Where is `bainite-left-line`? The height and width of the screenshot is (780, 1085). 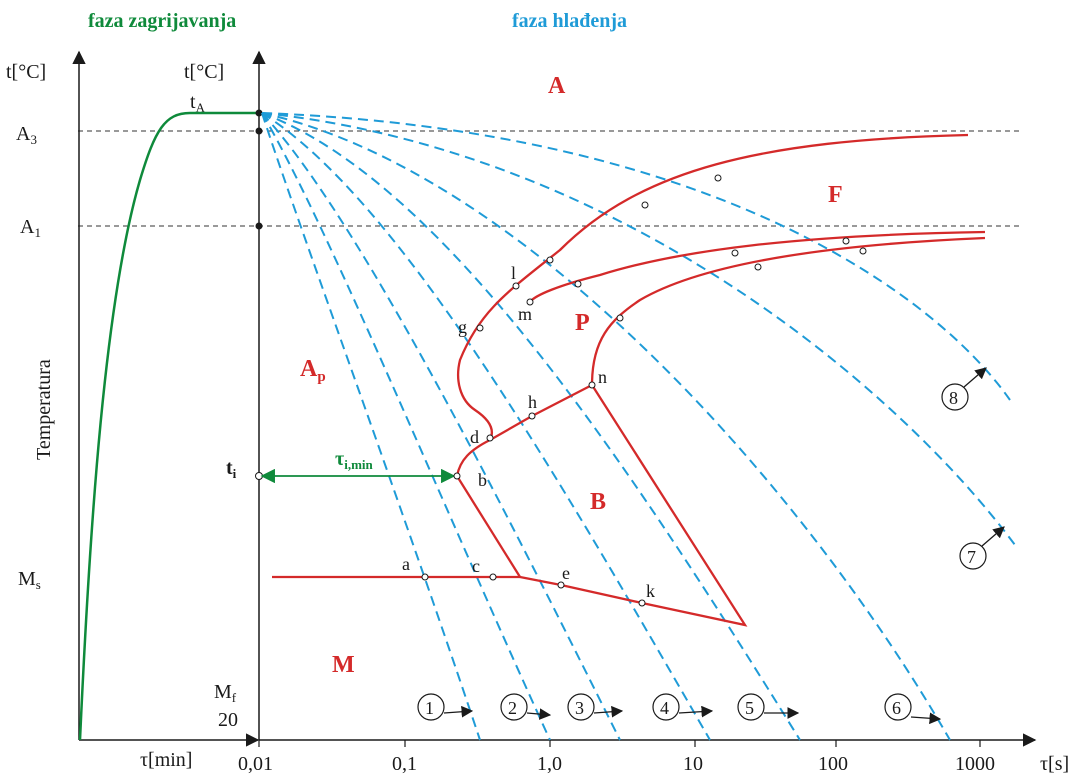
bainite-left-line is located at coordinates (488, 526).